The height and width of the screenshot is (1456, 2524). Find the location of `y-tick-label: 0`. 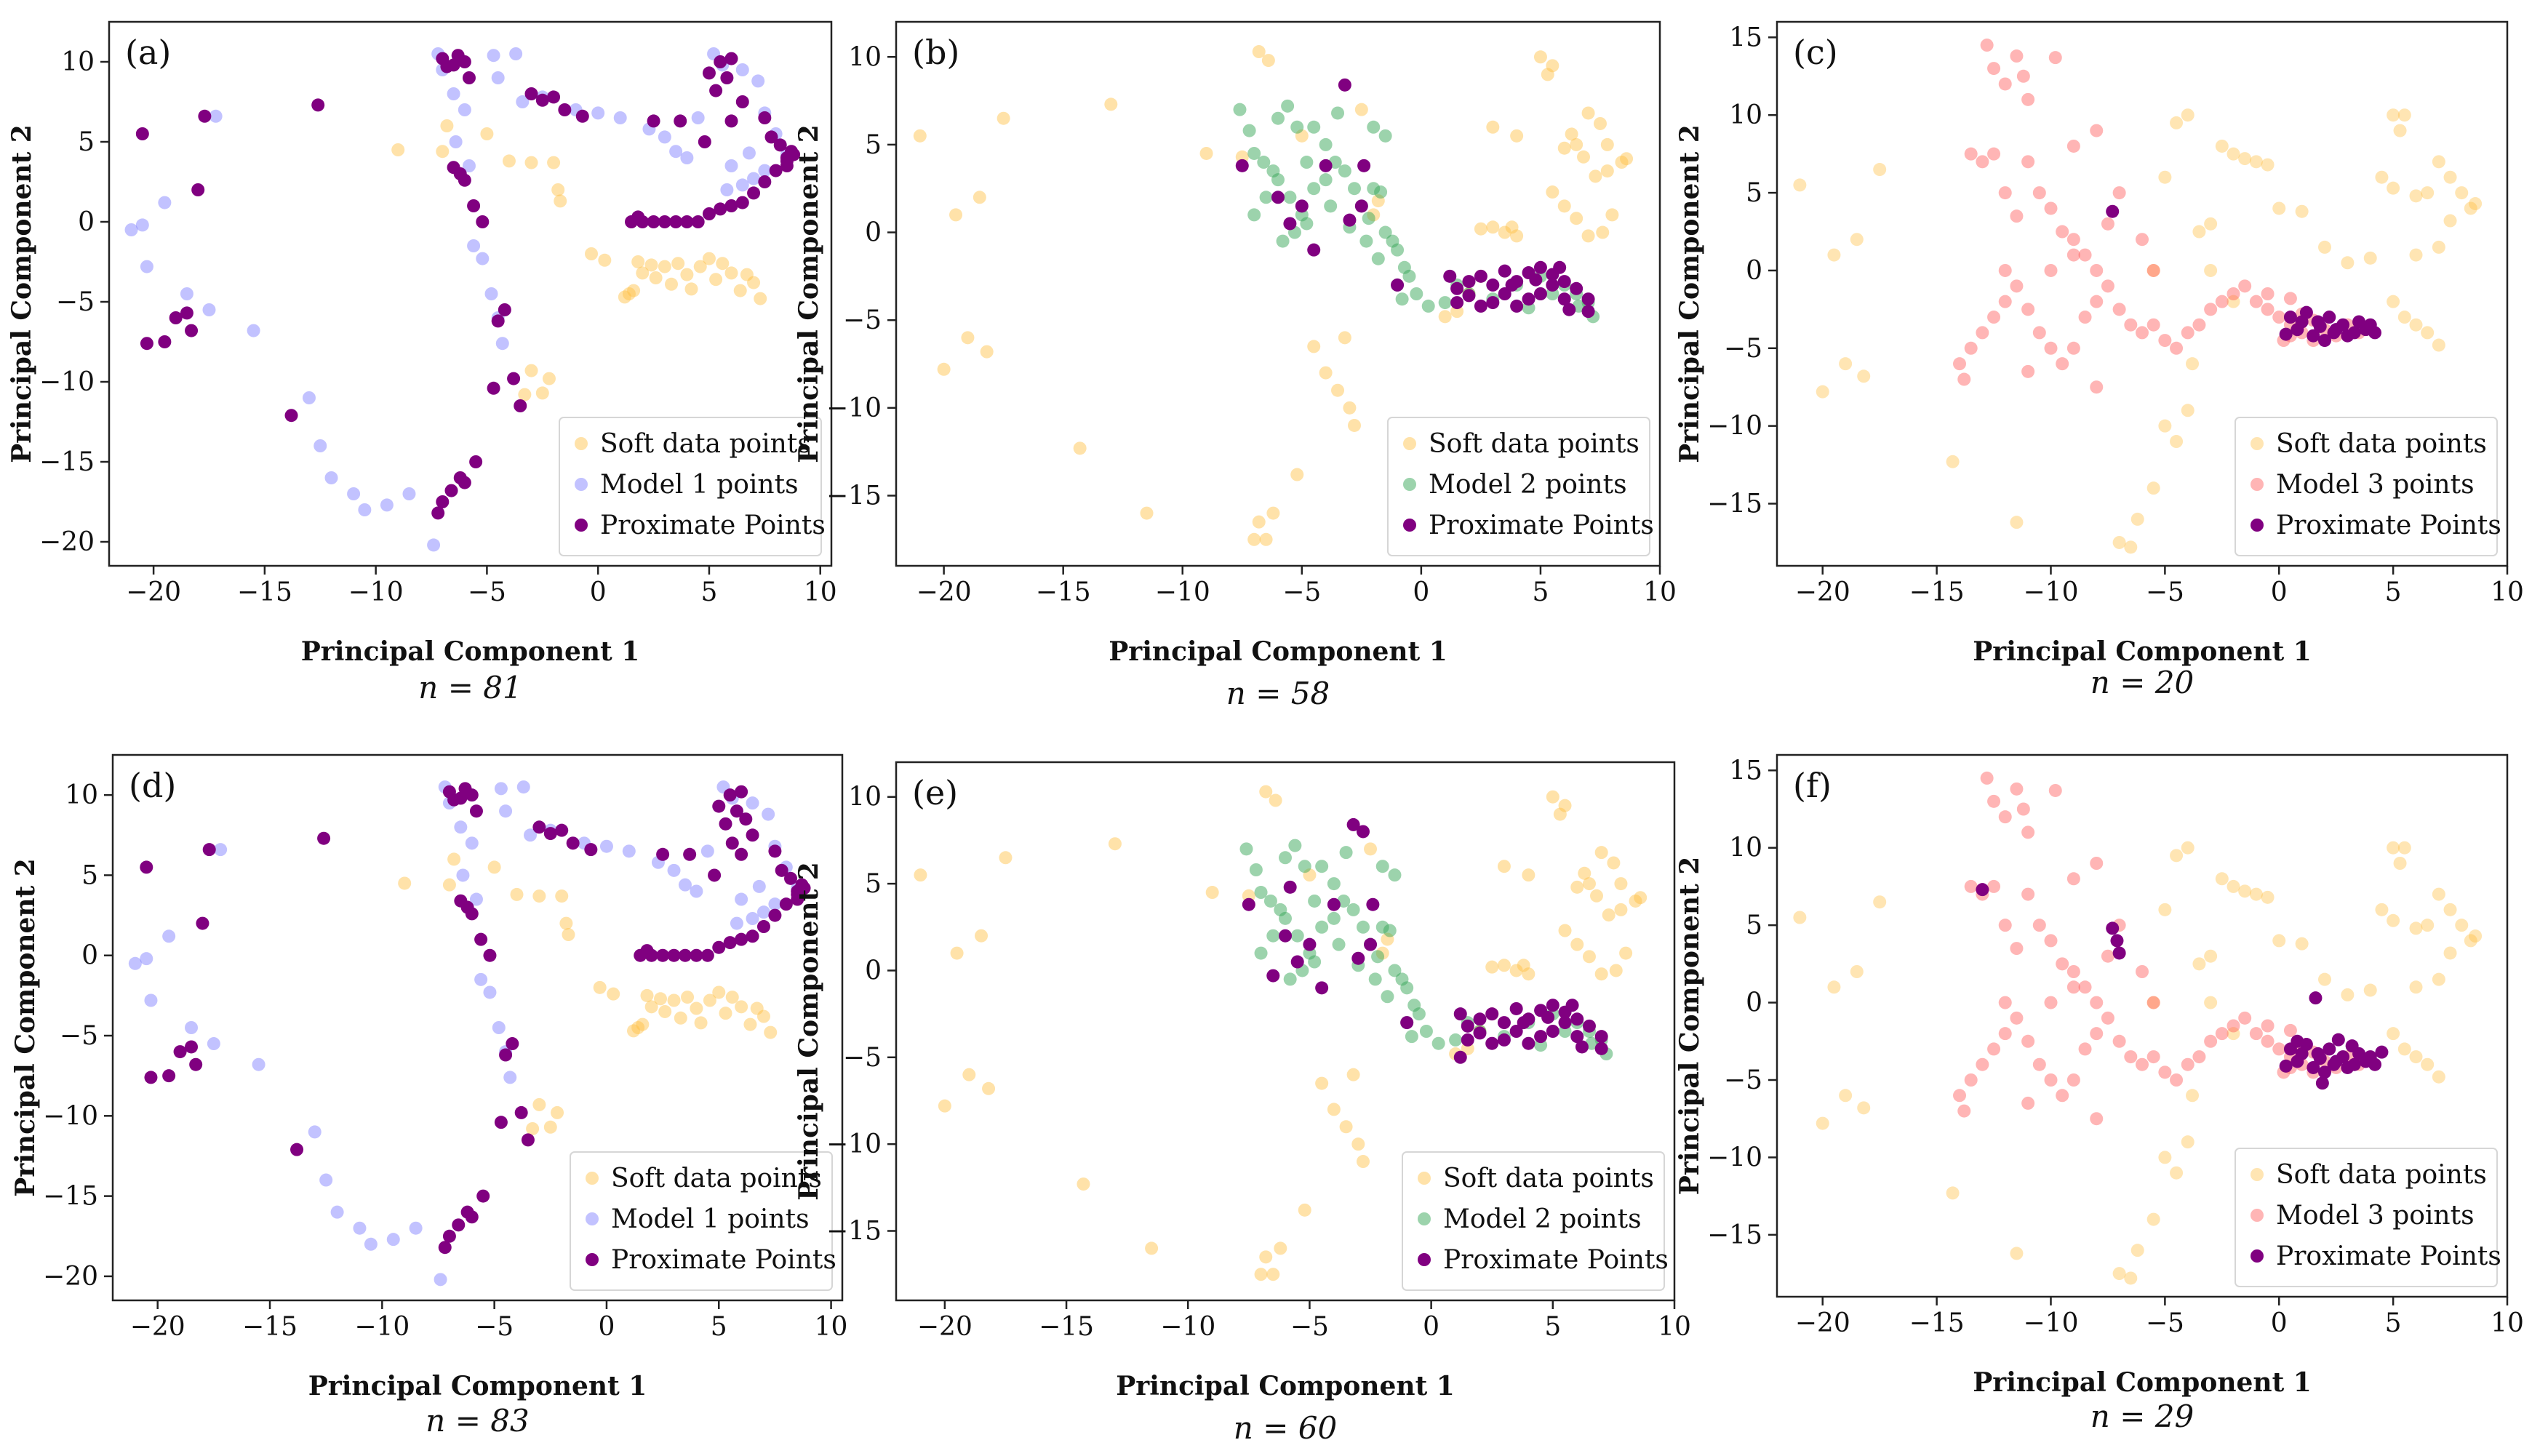

y-tick-label: 0 is located at coordinates (89, 956).